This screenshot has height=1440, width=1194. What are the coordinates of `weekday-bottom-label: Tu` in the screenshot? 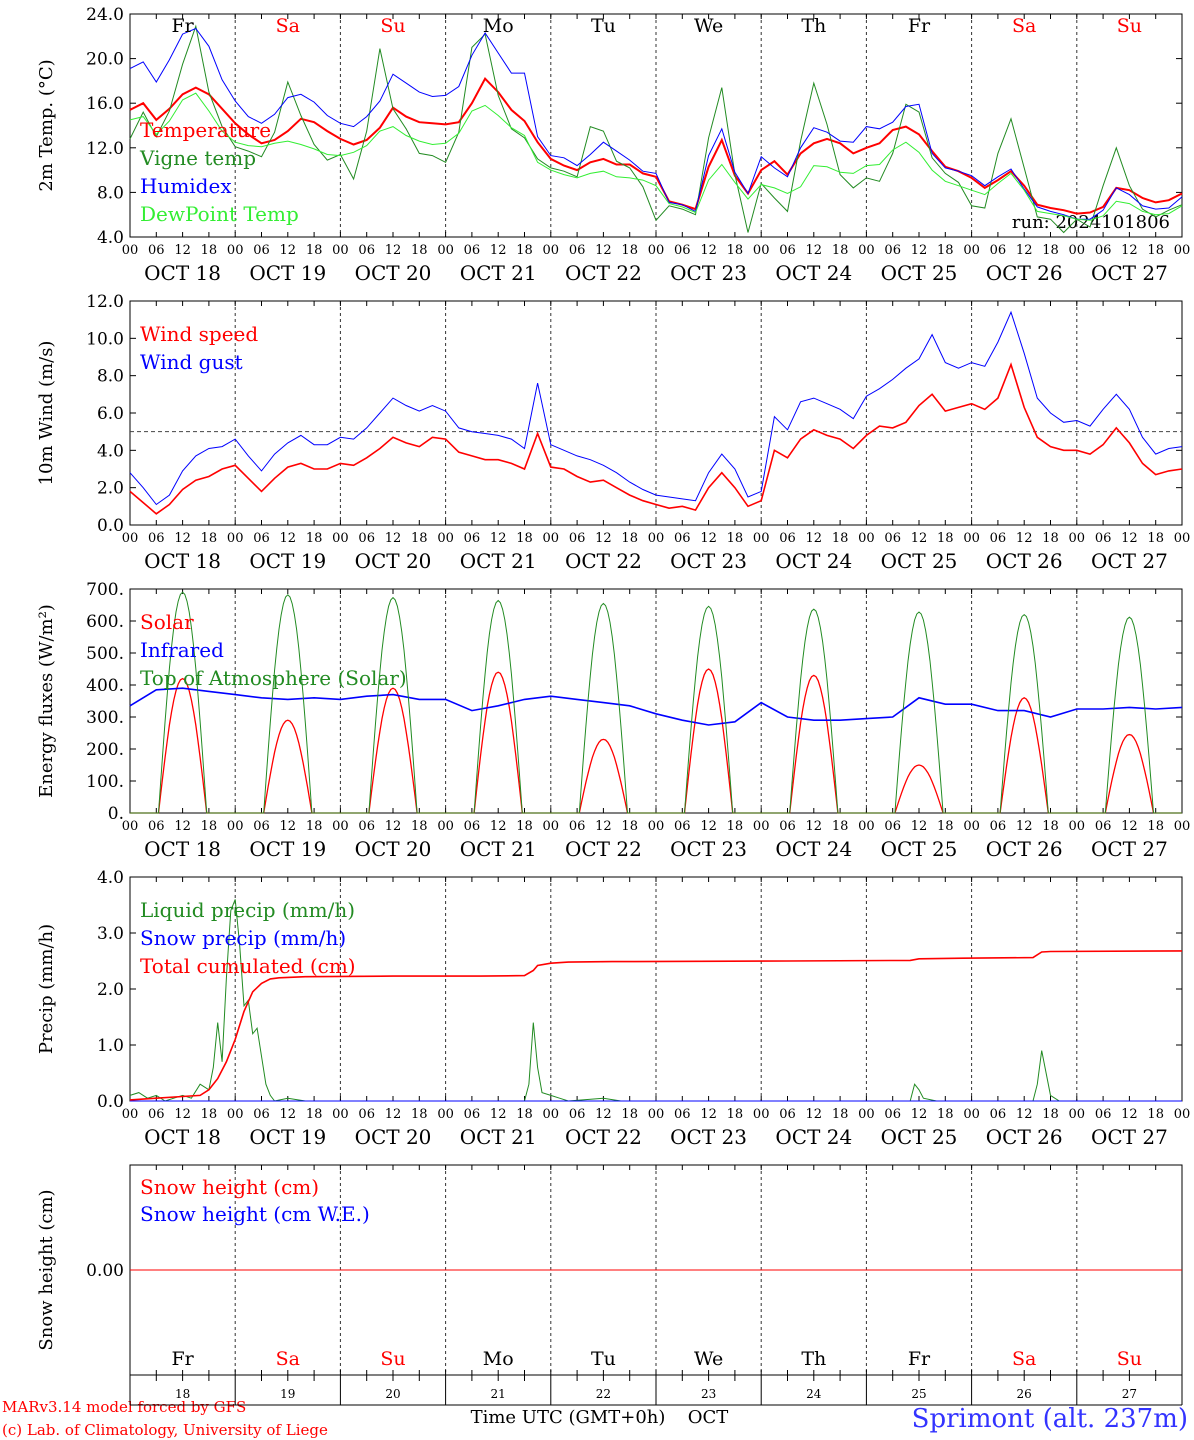 It's located at (603, 1359).